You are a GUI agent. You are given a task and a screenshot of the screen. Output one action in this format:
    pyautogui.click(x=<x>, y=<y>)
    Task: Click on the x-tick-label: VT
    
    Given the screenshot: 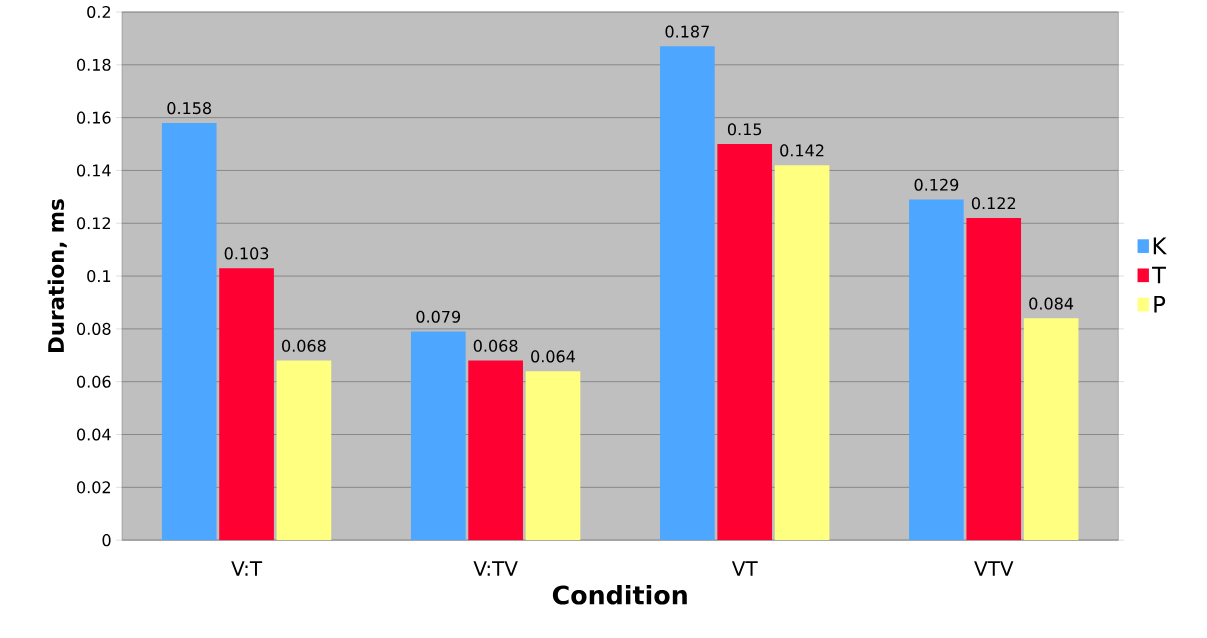 What is the action you would take?
    pyautogui.click(x=744, y=568)
    